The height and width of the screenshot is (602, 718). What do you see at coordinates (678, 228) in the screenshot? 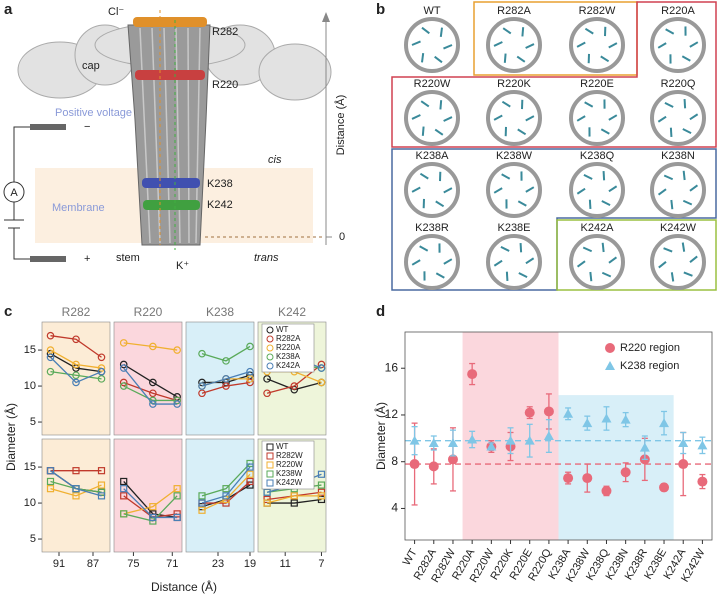
I see `variant-label: K242W` at bounding box center [678, 228].